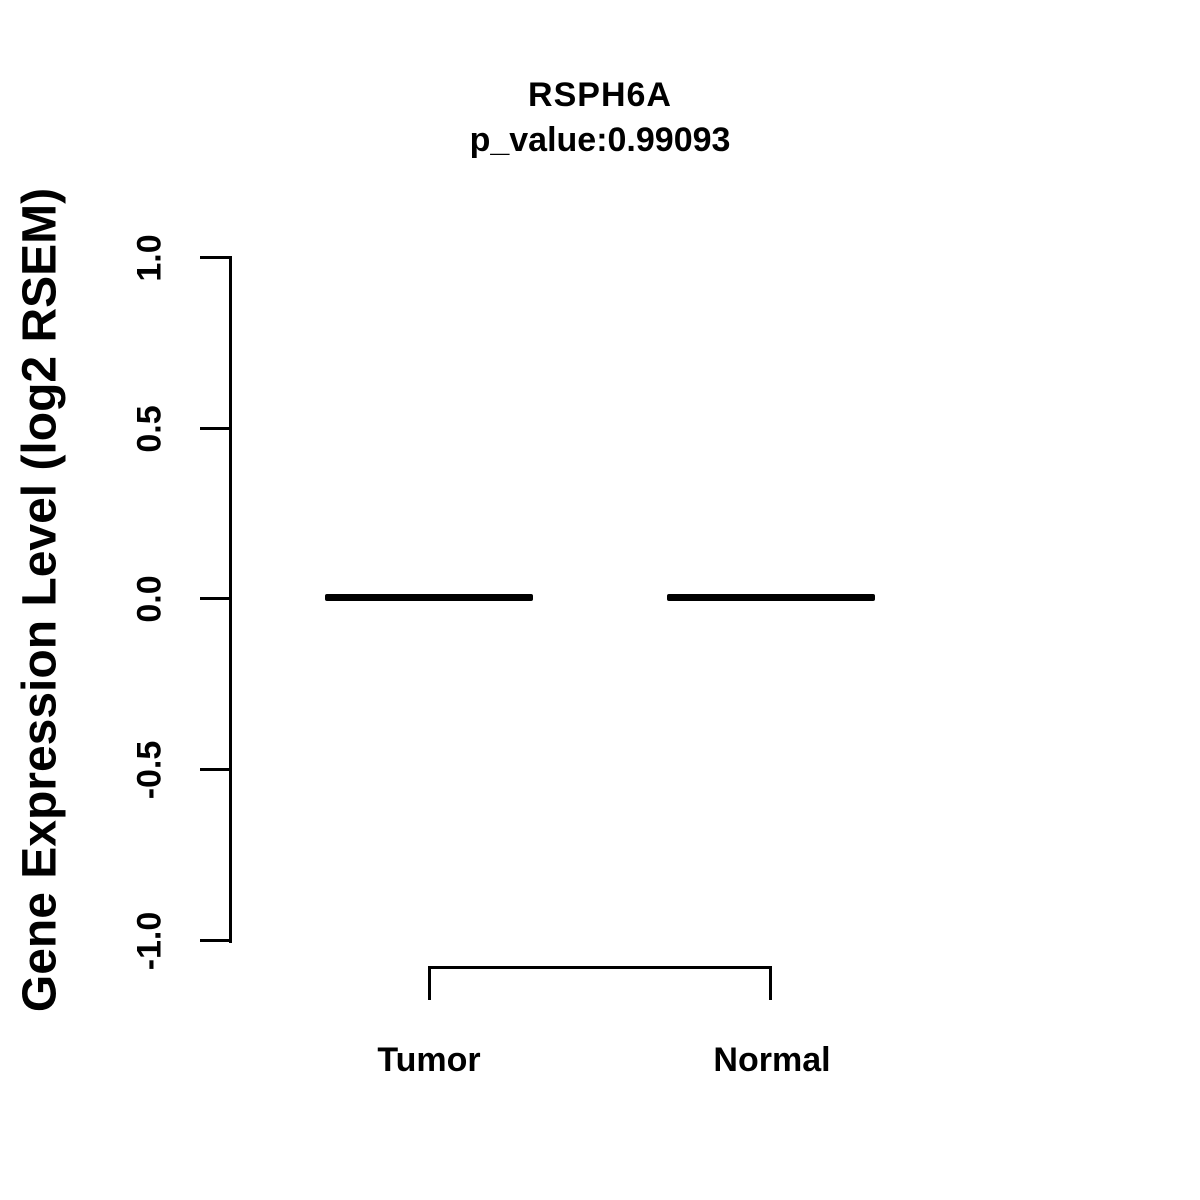 This screenshot has height=1200, width=1200. I want to click on chart-subtitle-pvalue: p_value:0.99093, so click(600, 140).